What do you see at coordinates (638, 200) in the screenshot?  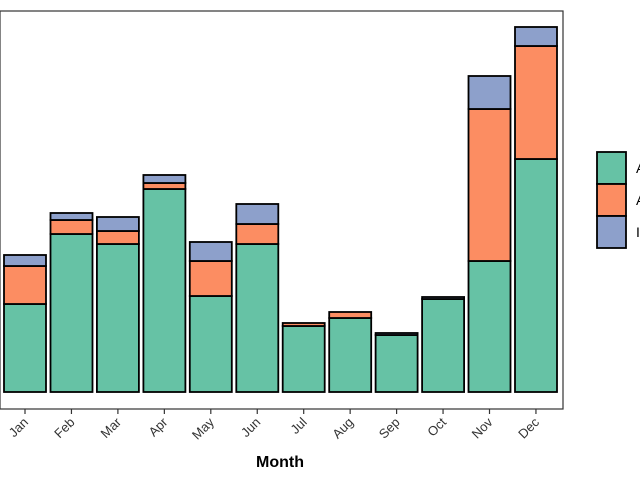 I see `legend-label-series-2: A` at bounding box center [638, 200].